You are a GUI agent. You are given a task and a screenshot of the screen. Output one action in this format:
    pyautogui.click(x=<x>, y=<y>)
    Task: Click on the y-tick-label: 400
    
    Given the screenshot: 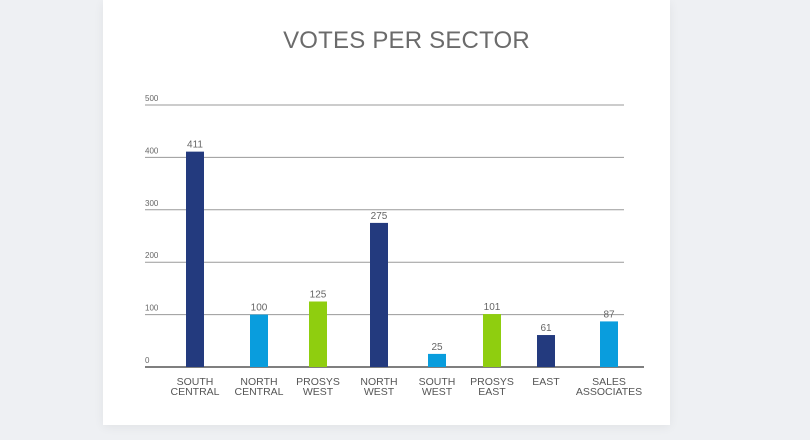 What is the action you would take?
    pyautogui.click(x=152, y=150)
    